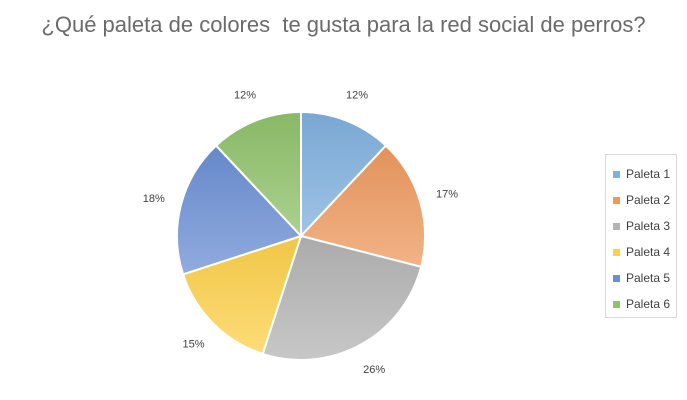  I want to click on data-label-1: 12%, so click(357, 96).